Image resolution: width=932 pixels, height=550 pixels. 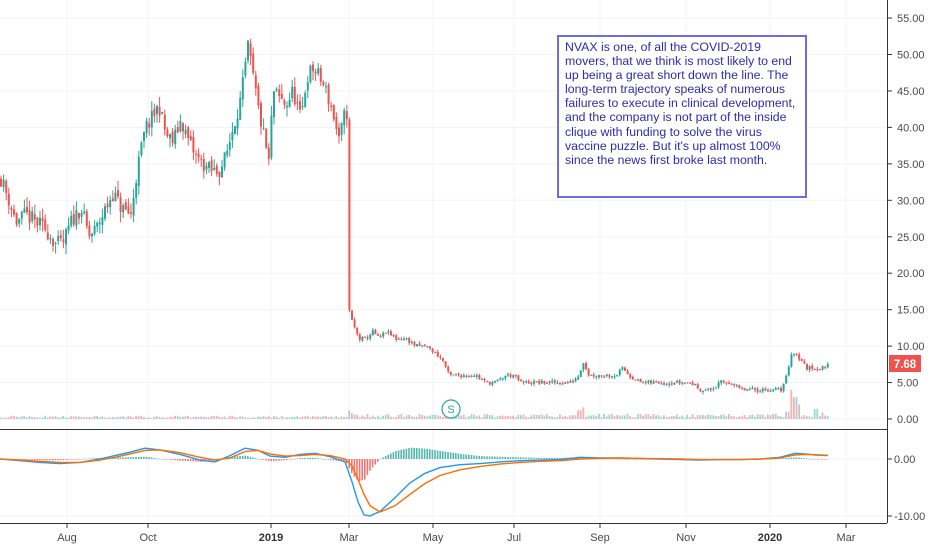 I want to click on time-tick-label: Oct, so click(x=147, y=538).